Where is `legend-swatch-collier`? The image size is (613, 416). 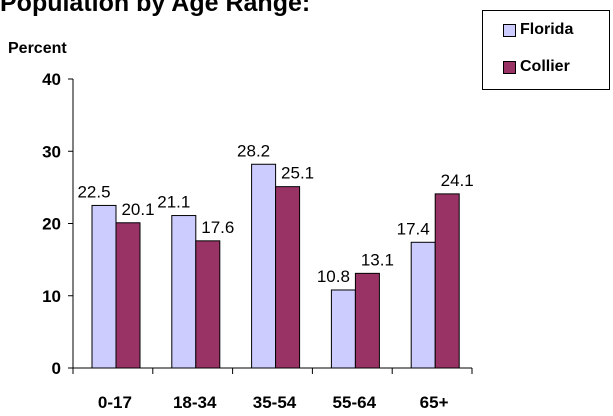 legend-swatch-collier is located at coordinates (509, 67).